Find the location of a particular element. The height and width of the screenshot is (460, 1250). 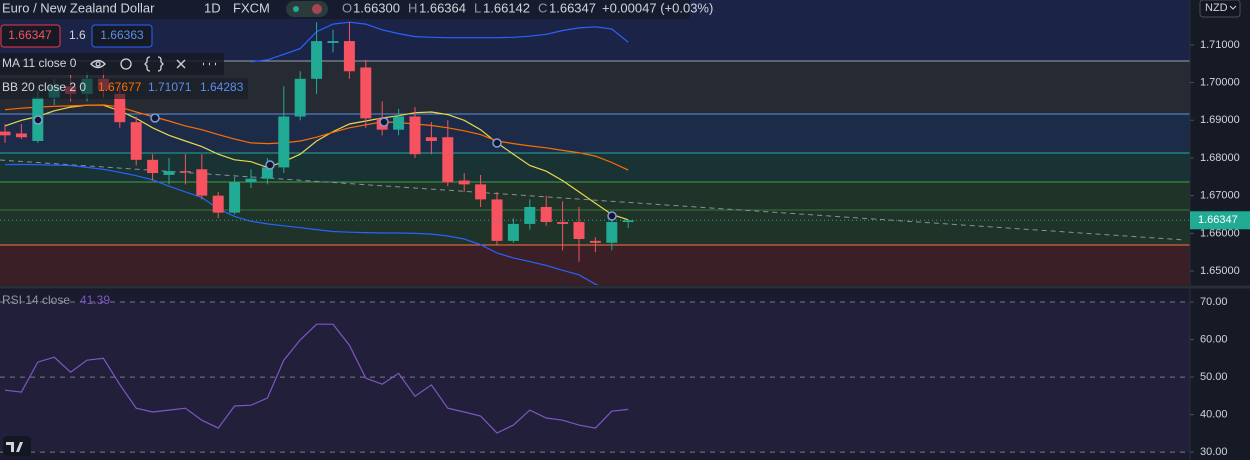

remove-icon is located at coordinates (181, 64).